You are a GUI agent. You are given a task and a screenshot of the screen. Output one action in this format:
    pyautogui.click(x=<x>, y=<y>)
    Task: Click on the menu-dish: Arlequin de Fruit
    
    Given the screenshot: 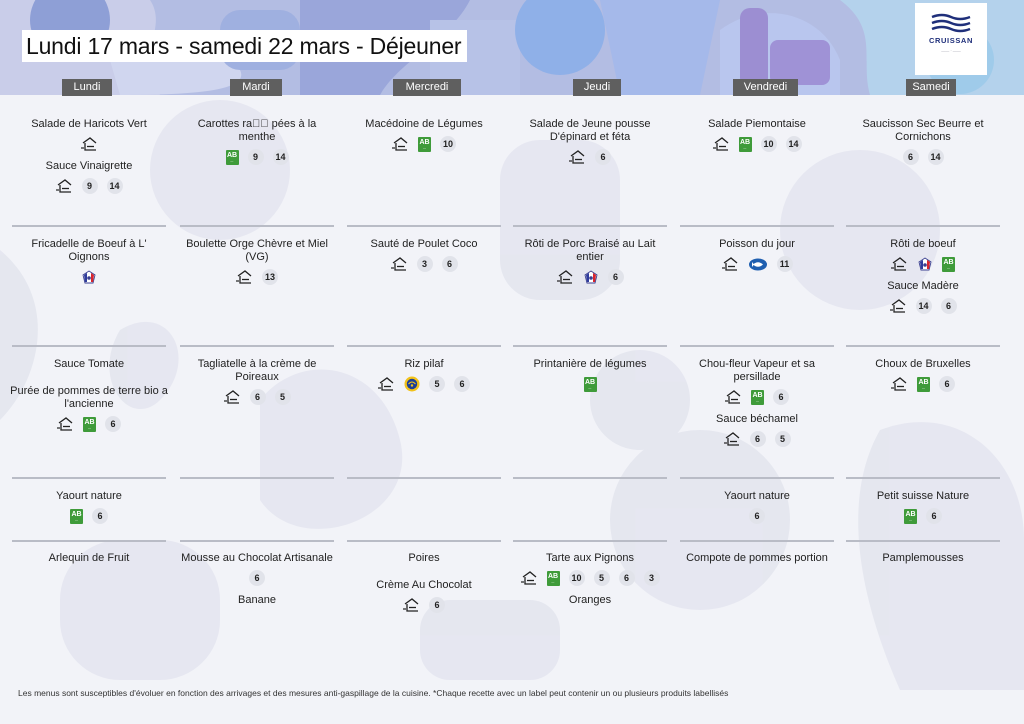 What is the action you would take?
    pyautogui.click(x=89, y=558)
    